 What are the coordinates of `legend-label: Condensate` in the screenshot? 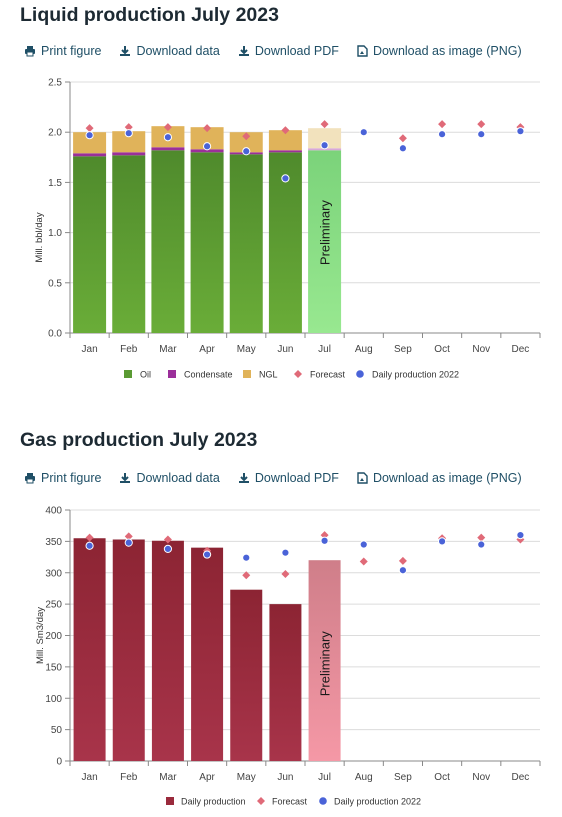 It's located at (208, 375).